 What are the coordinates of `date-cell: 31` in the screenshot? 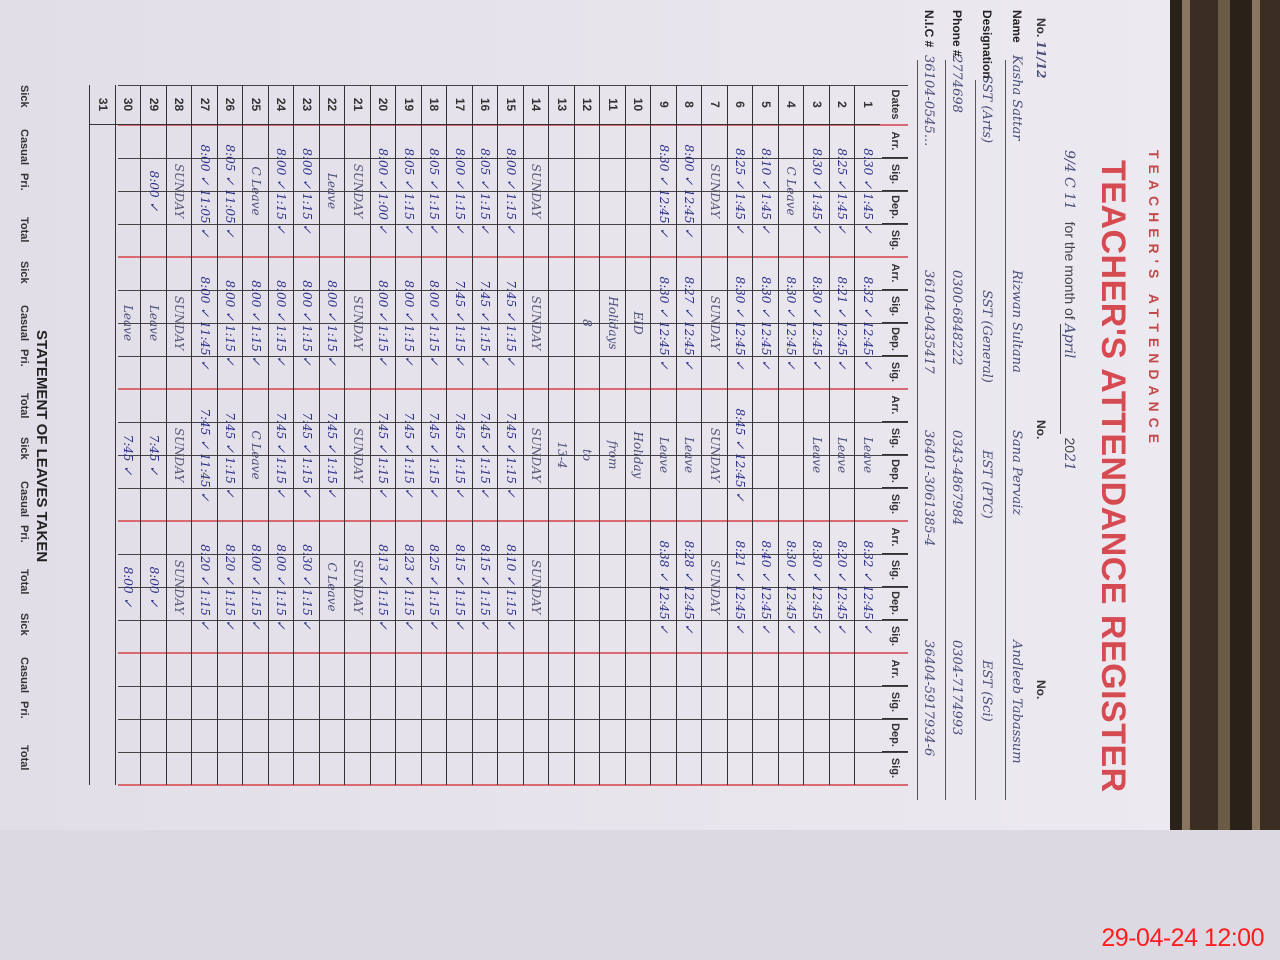 It's located at (102, 105).